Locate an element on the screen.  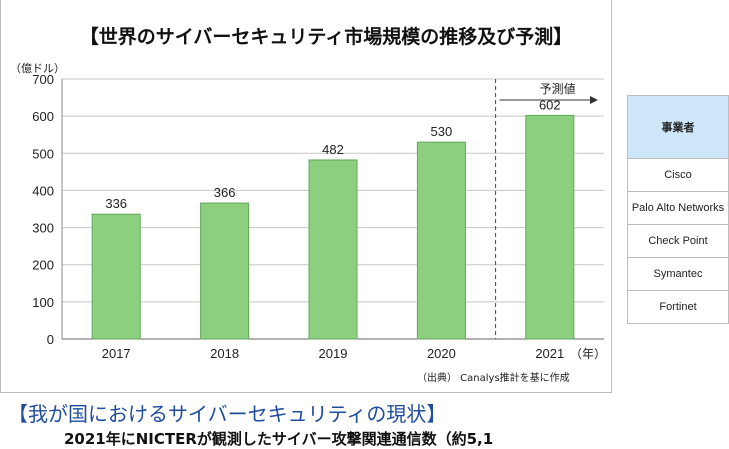
section-body-text: 2021年にNICTERが観測したサイバー攻撃関連通信数（約5,1 is located at coordinates (279, 439).